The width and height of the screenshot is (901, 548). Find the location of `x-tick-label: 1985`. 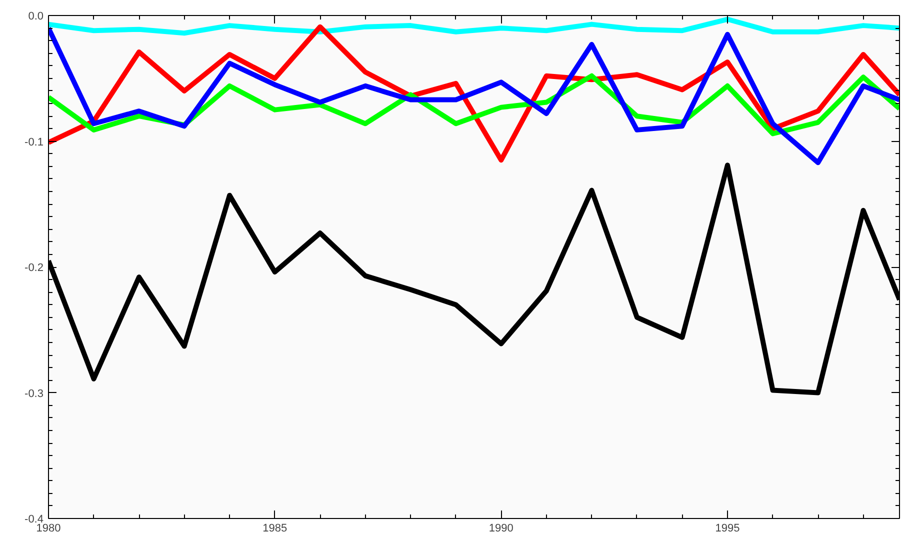

x-tick-label: 1985 is located at coordinates (275, 528).